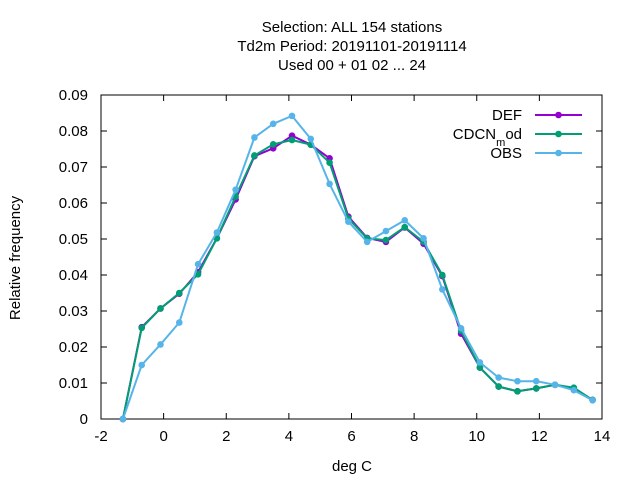  Describe the element at coordinates (351, 436) in the screenshot. I see `x-tick-label: 6` at that location.